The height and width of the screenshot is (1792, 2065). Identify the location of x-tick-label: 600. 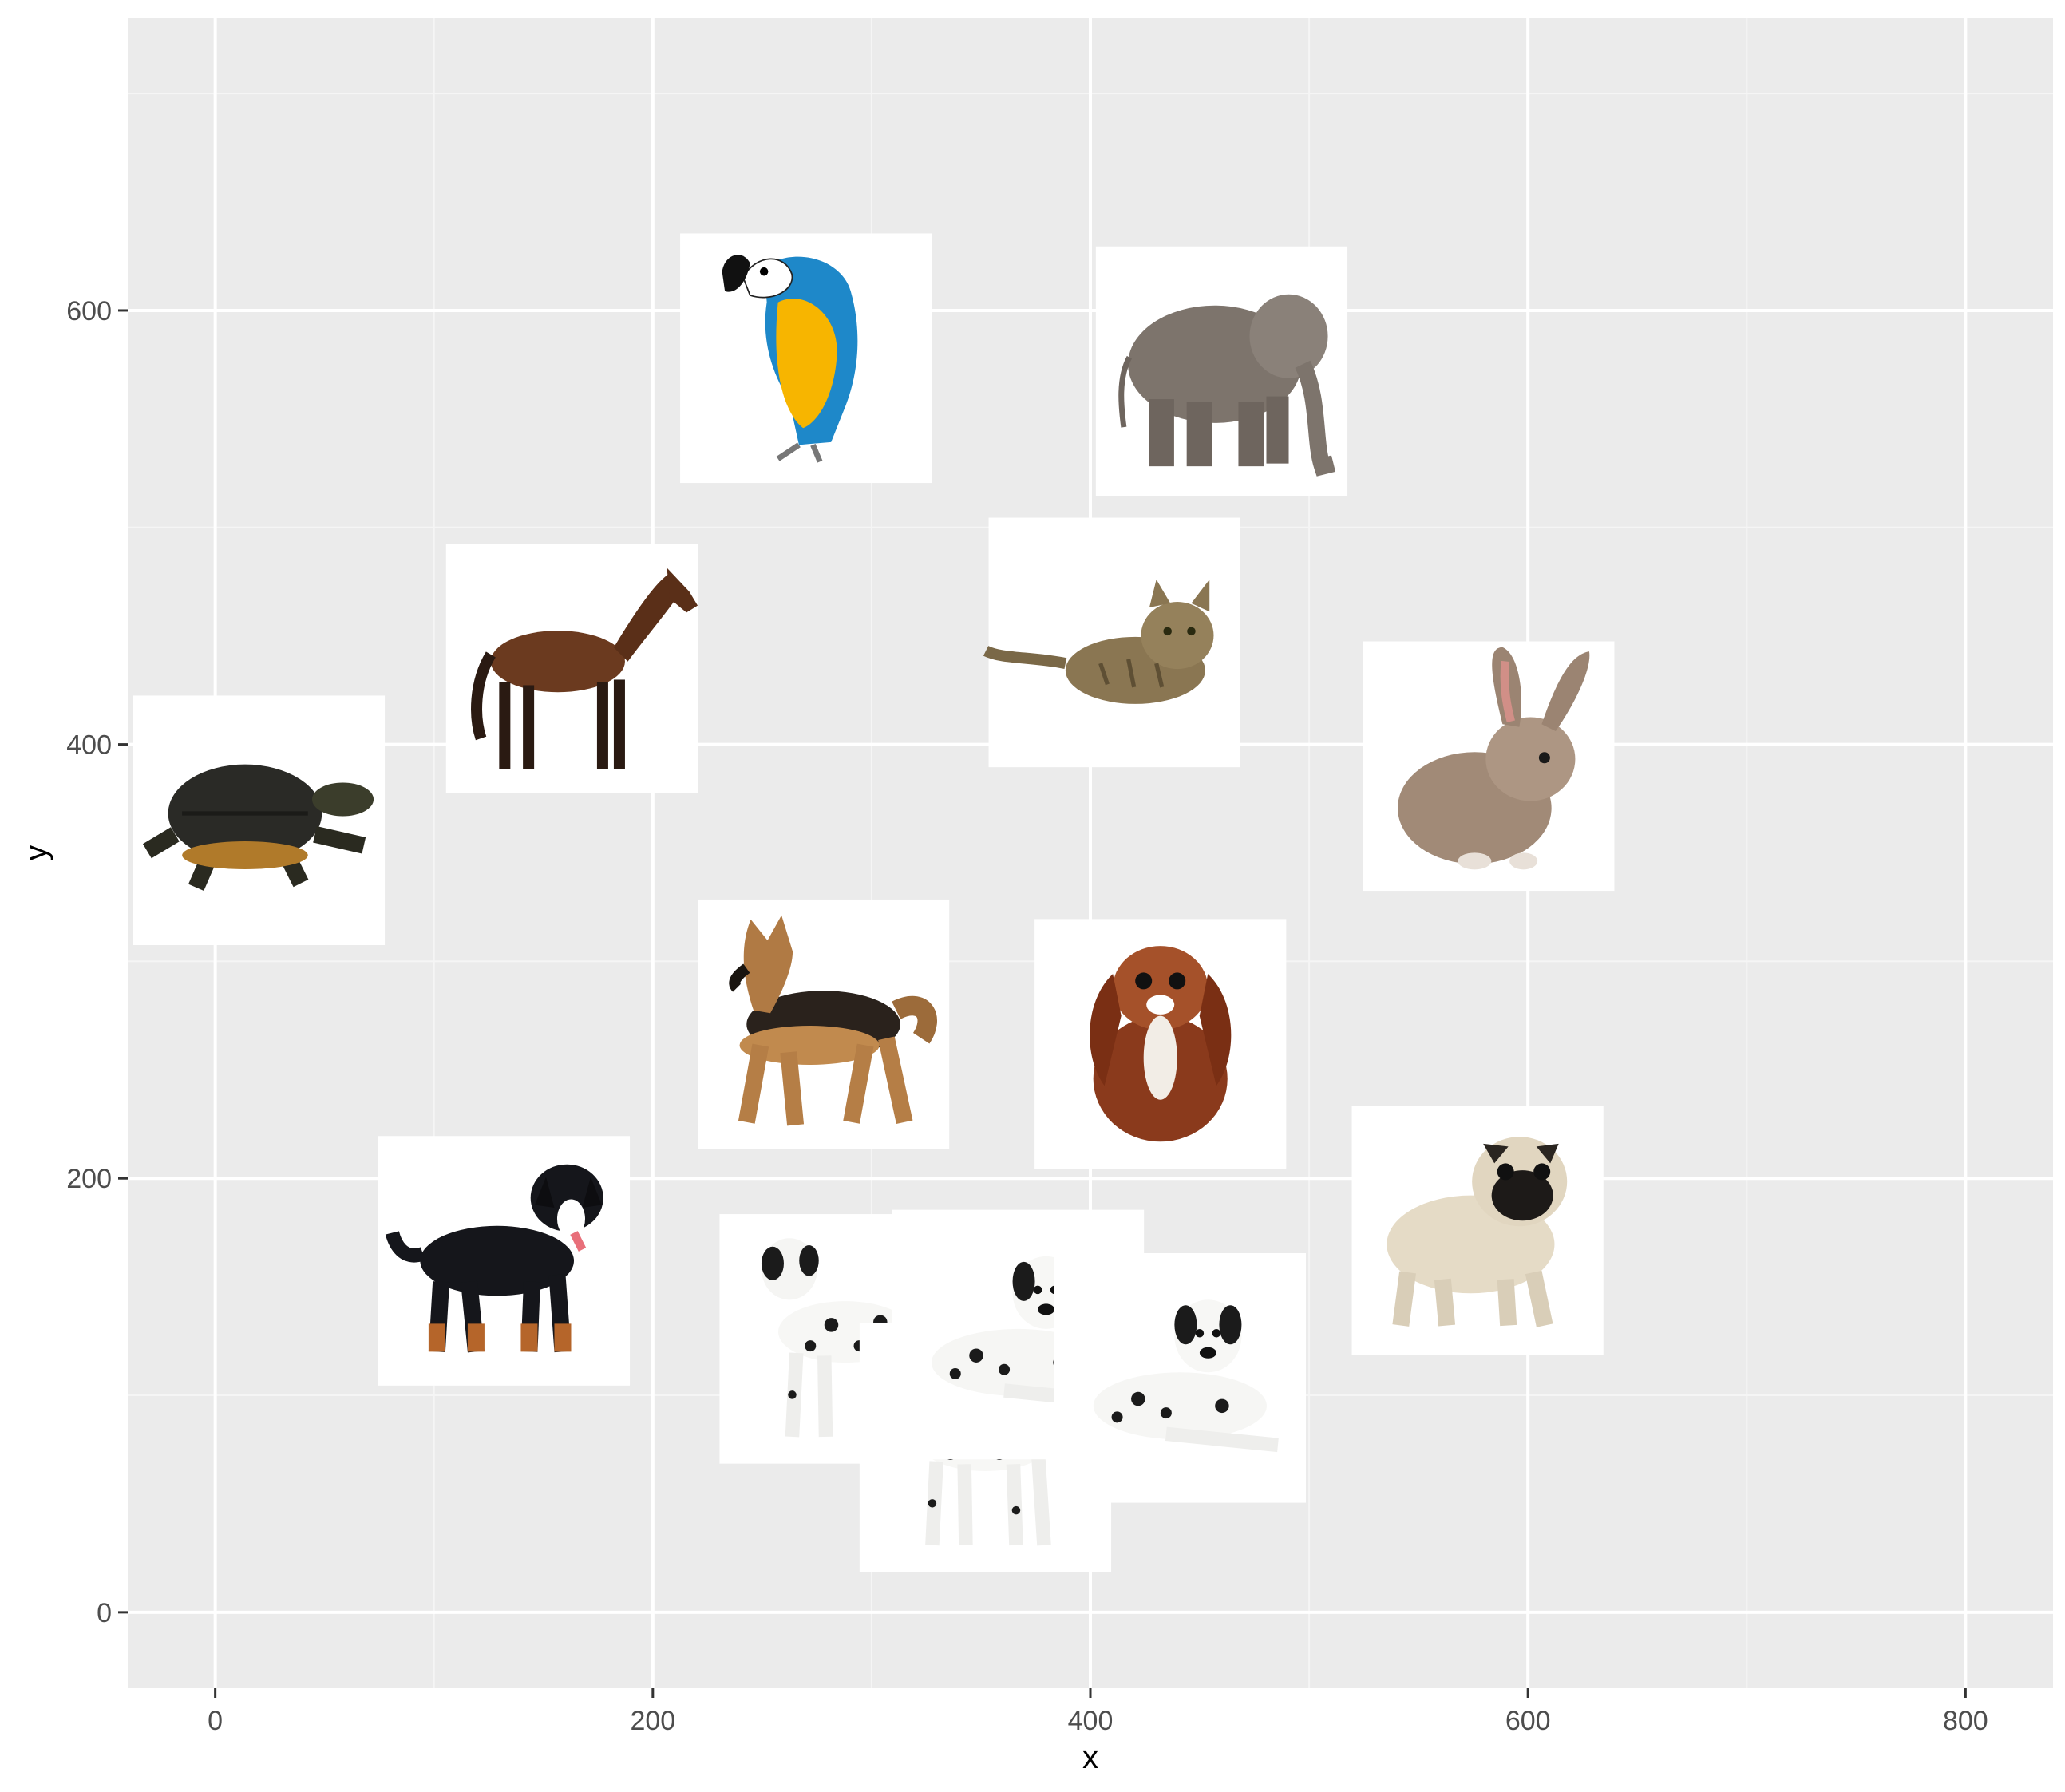
(1528, 1721).